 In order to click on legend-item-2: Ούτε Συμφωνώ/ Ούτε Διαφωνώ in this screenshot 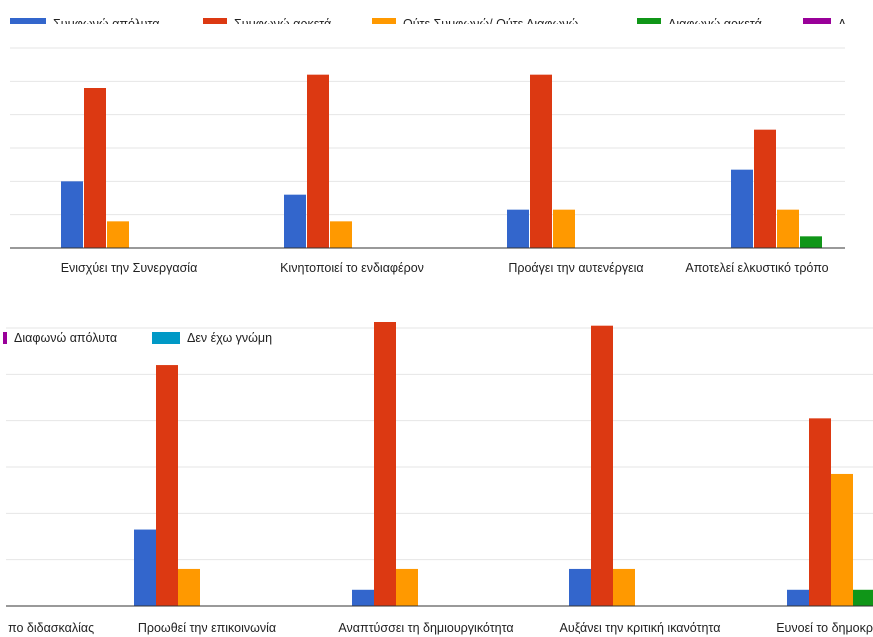, I will do `click(475, 18)`.